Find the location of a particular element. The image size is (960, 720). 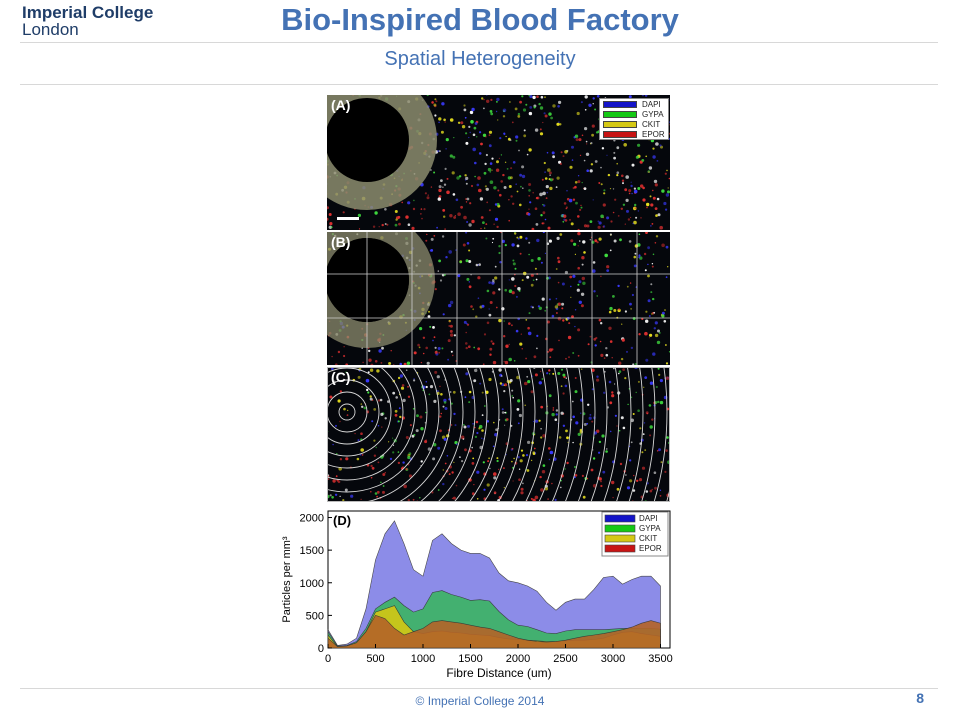

panel-b-grid-segmentation is located at coordinates (498, 298).